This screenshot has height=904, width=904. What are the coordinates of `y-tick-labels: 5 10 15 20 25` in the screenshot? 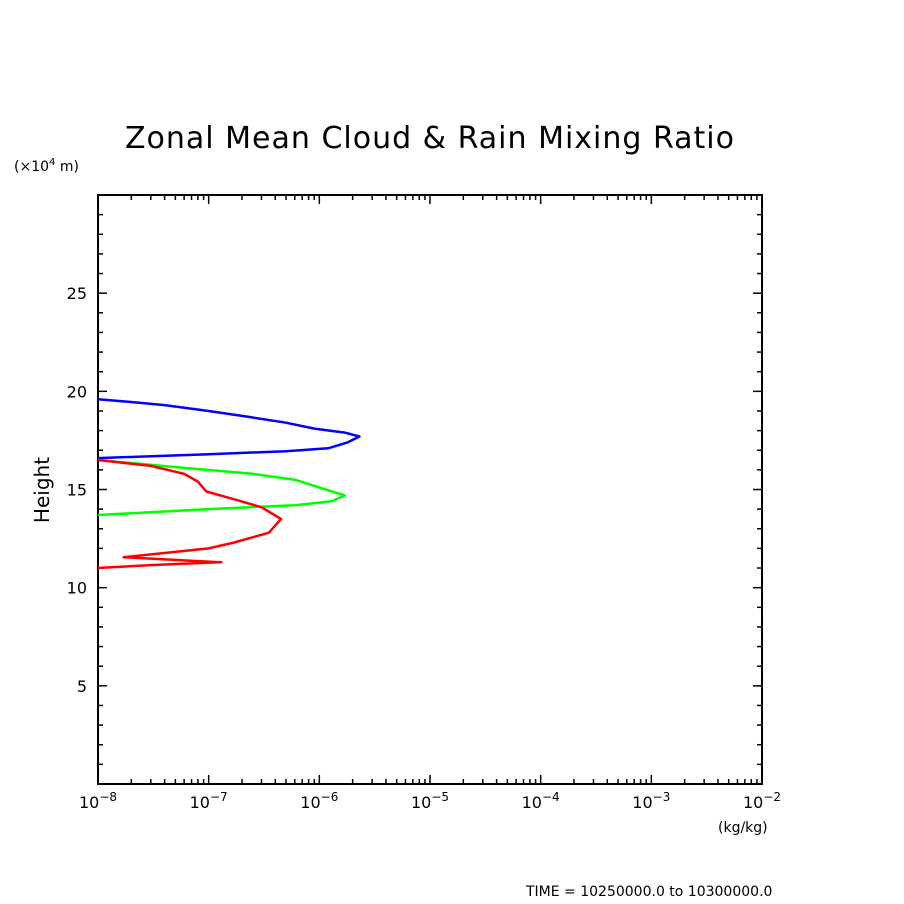 It's located at (77, 490).